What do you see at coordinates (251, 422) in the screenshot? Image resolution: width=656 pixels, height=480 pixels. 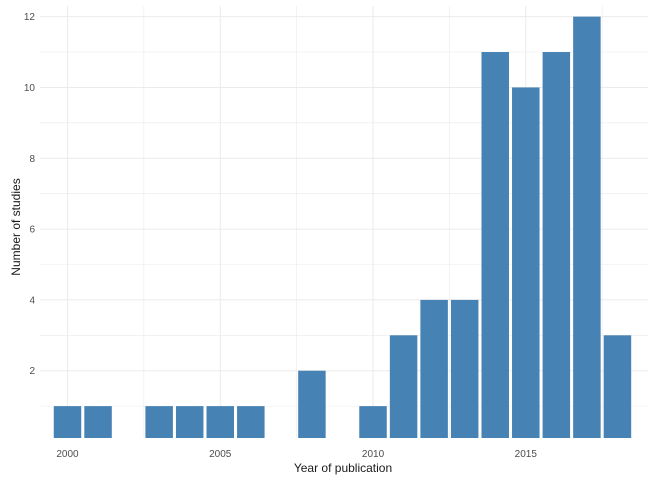 I see `bar-2006` at bounding box center [251, 422].